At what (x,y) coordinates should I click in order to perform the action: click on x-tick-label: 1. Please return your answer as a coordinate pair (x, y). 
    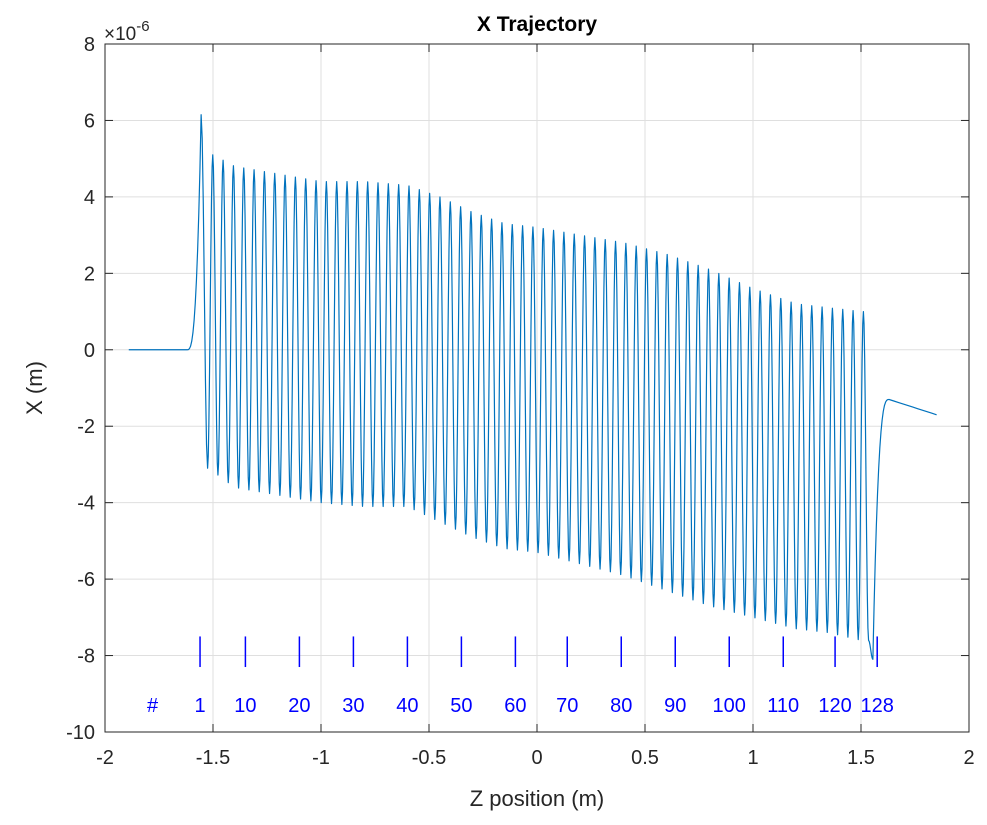
    Looking at the image, I should click on (752, 758).